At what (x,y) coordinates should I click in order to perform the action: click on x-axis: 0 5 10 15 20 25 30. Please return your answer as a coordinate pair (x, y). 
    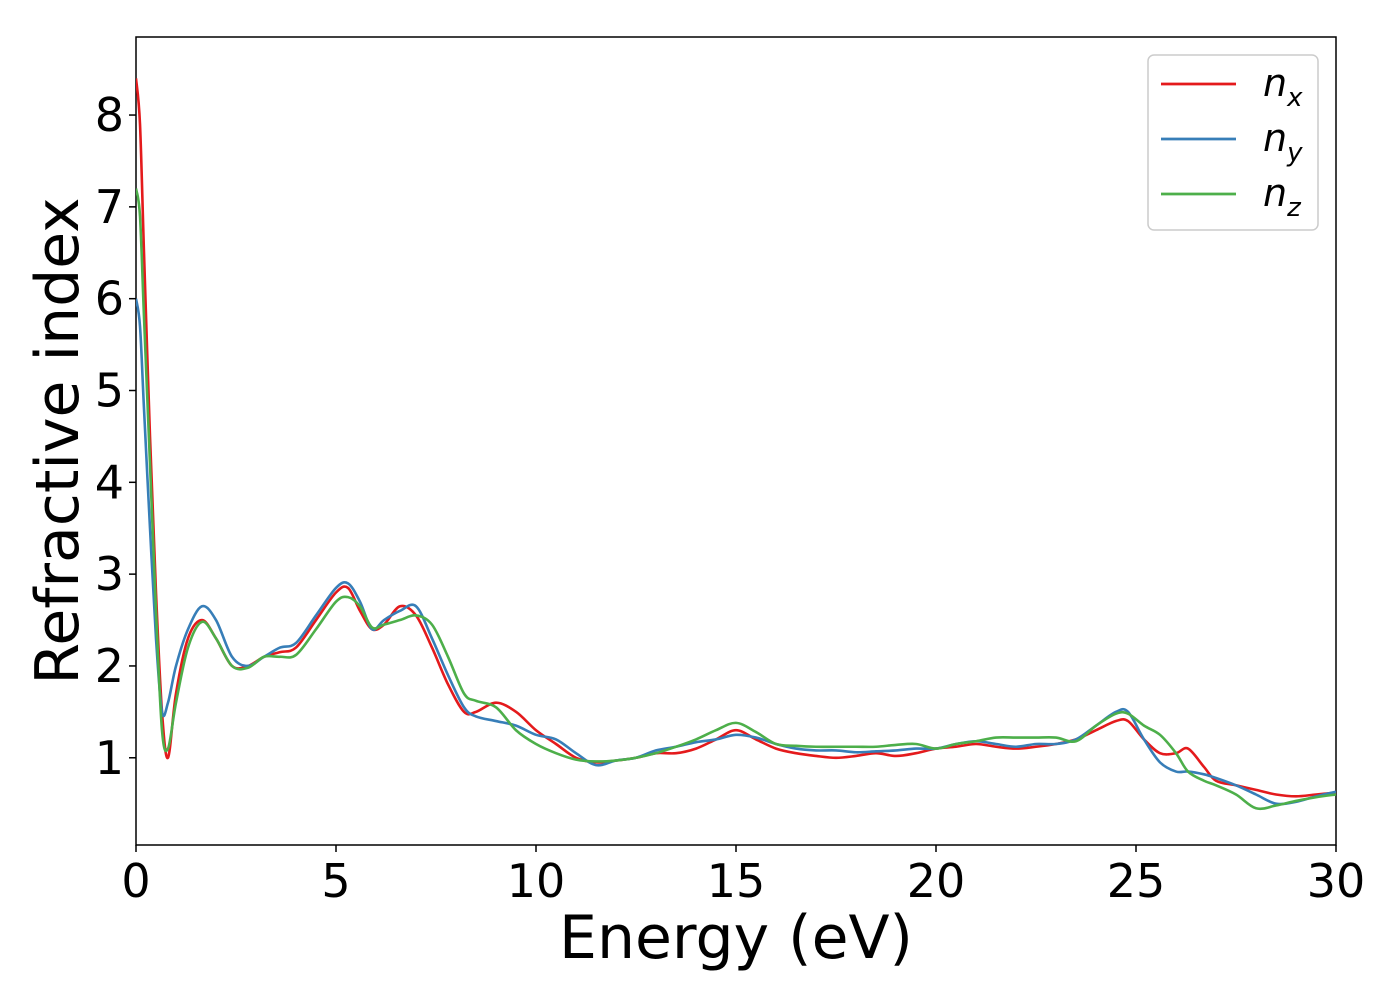
    Looking at the image, I should click on (743, 876).